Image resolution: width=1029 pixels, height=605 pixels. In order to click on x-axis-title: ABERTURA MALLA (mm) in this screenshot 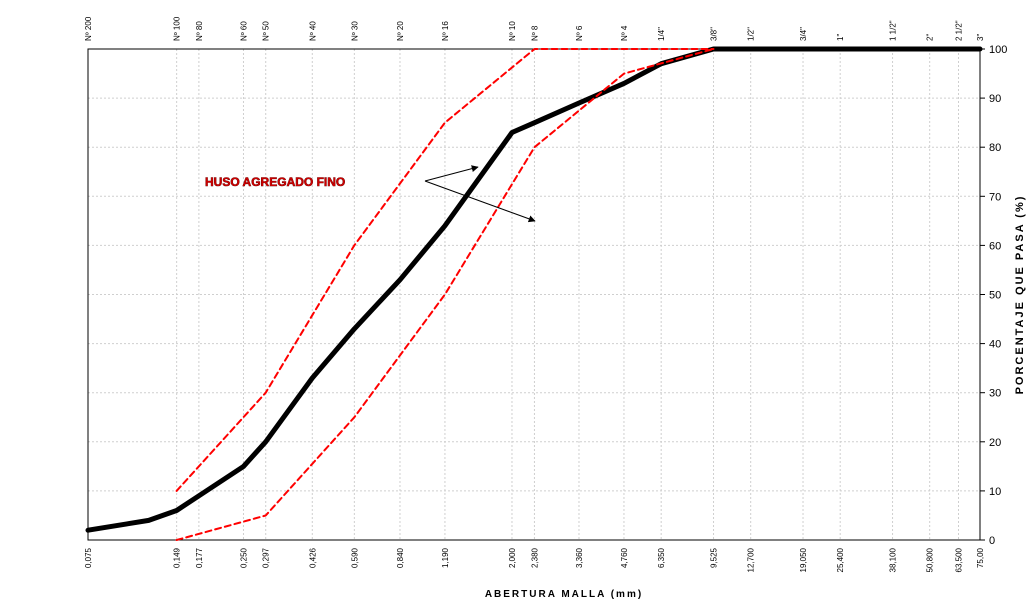, I will do `click(564, 594)`.